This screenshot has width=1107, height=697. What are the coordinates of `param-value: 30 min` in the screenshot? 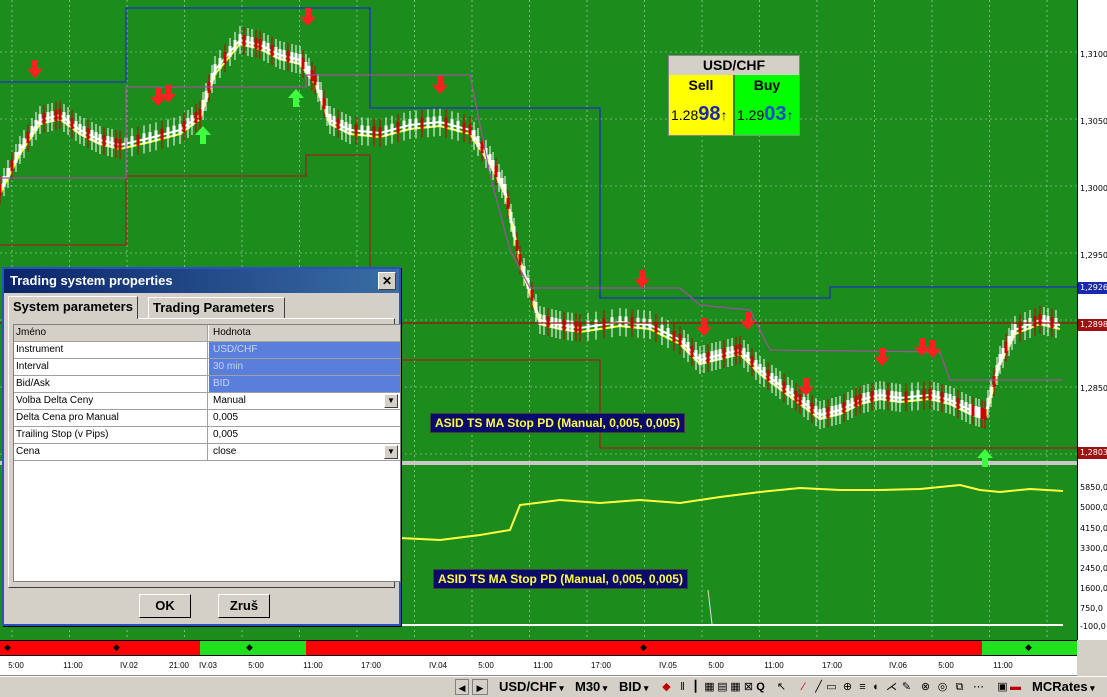 It's located at (304, 367).